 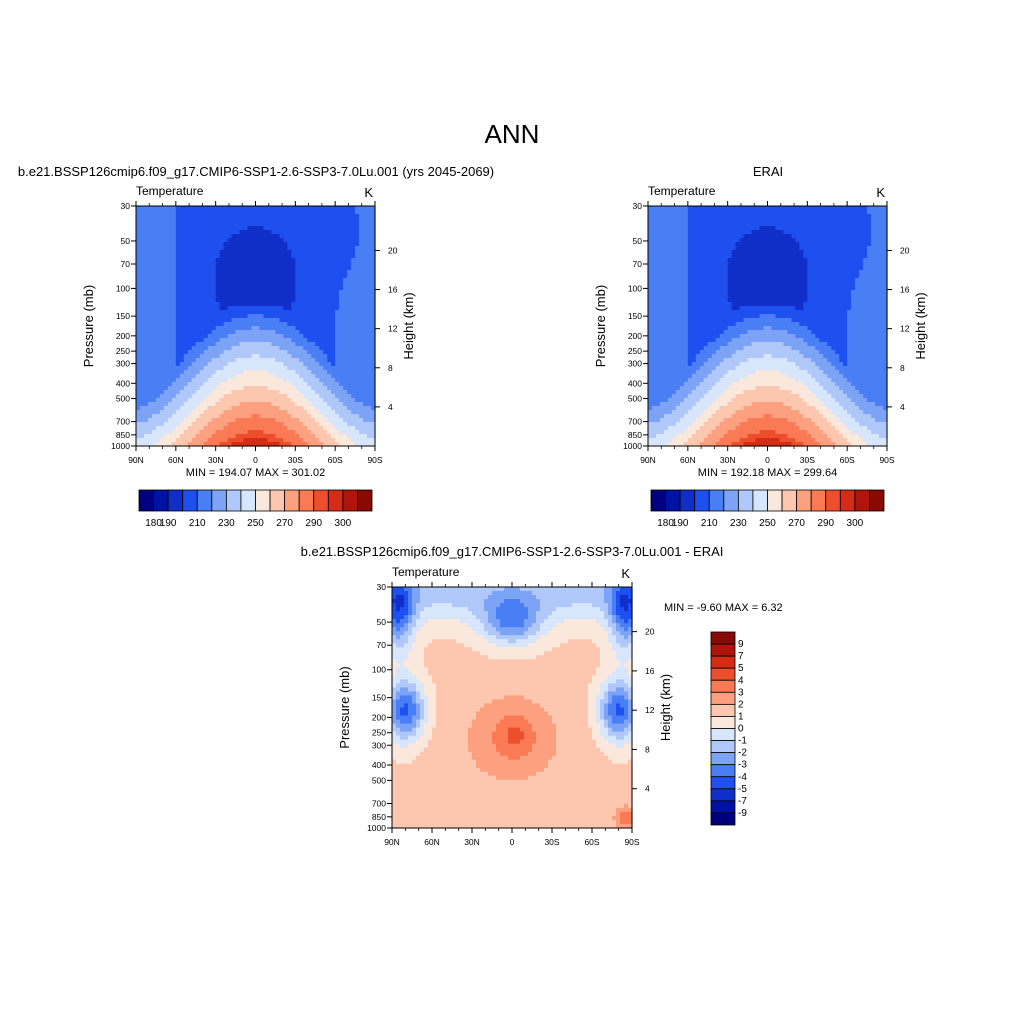 I want to click on y2-axis-label: Height (km), so click(x=408, y=325).